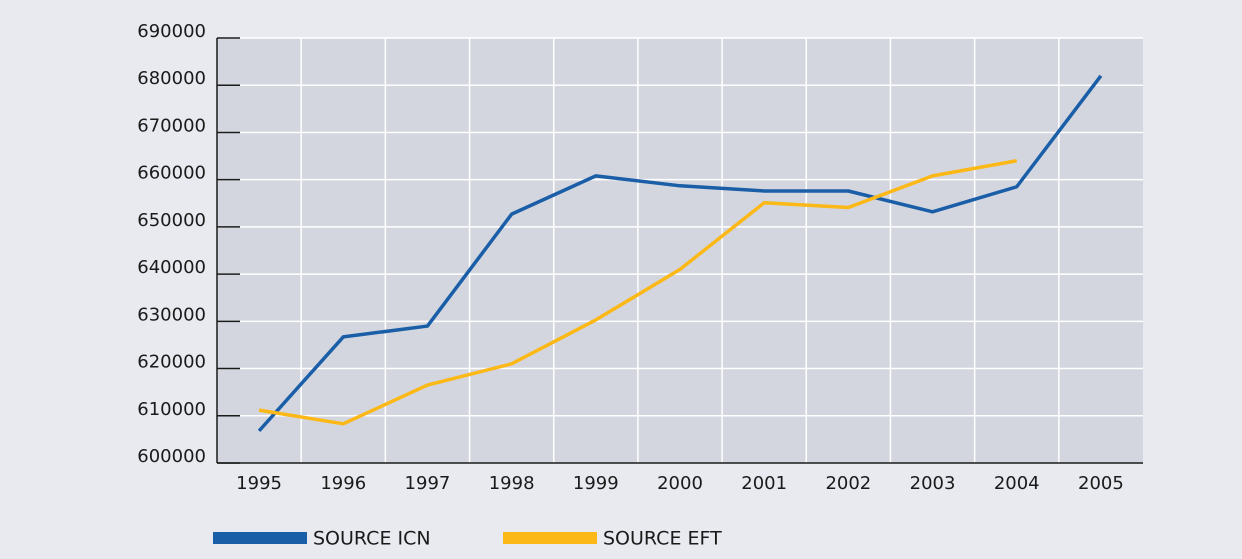  What do you see at coordinates (171, 125) in the screenshot?
I see `y-tick-label: 670000` at bounding box center [171, 125].